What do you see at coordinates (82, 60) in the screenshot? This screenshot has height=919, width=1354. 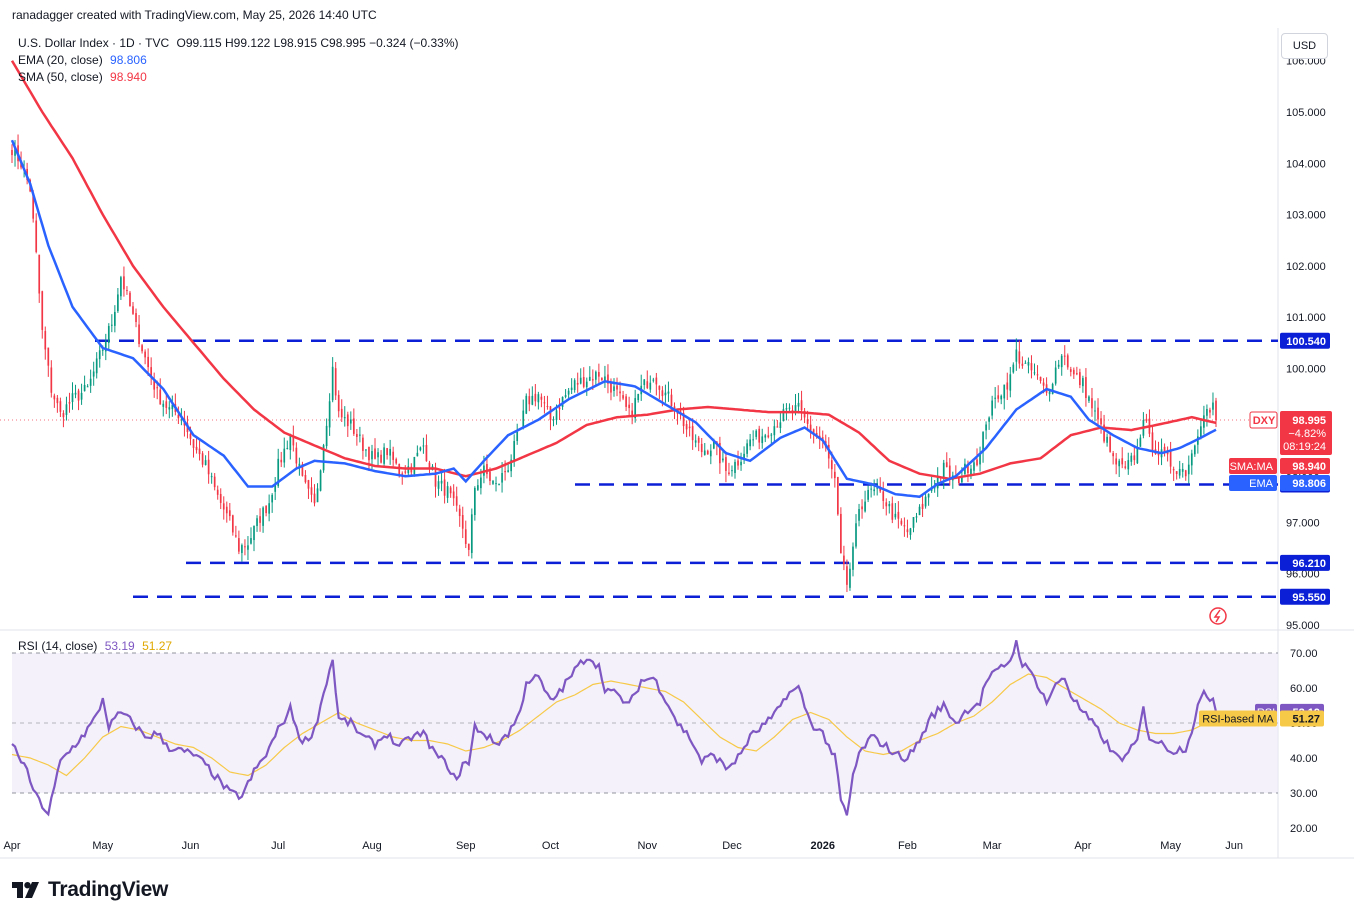 I see `legend-ema: EMA (20, close) 98.806` at bounding box center [82, 60].